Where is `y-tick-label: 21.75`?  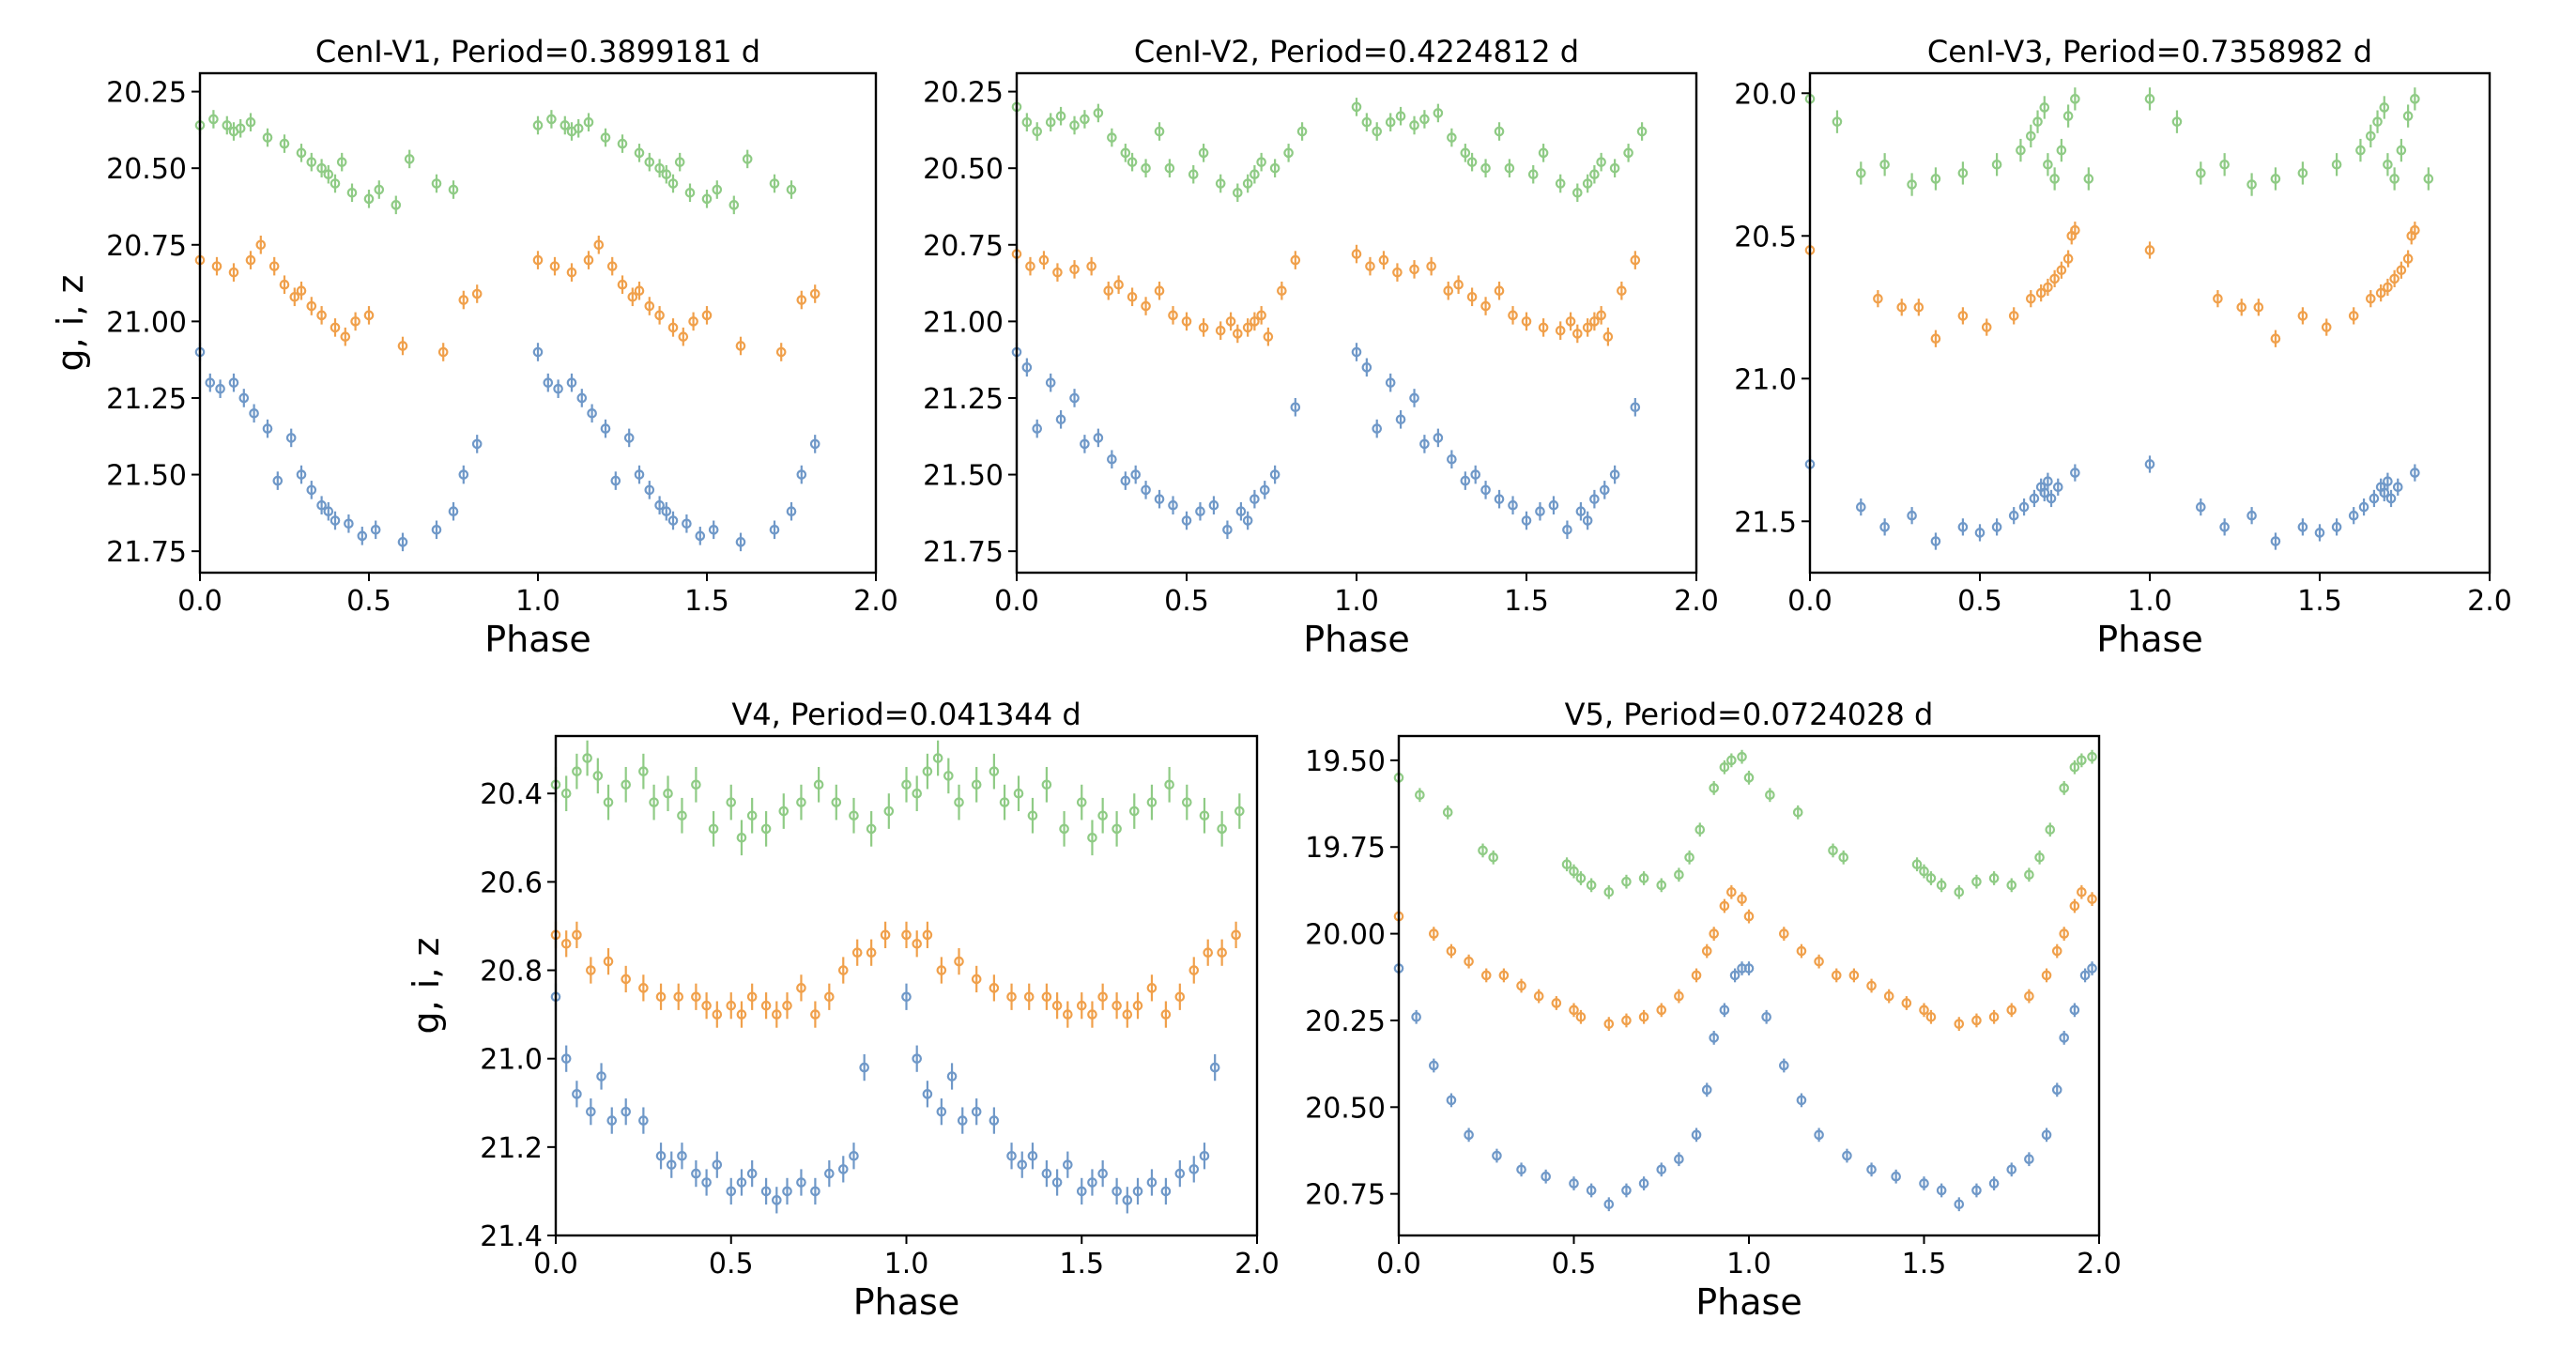
y-tick-label: 21.75 is located at coordinates (147, 552).